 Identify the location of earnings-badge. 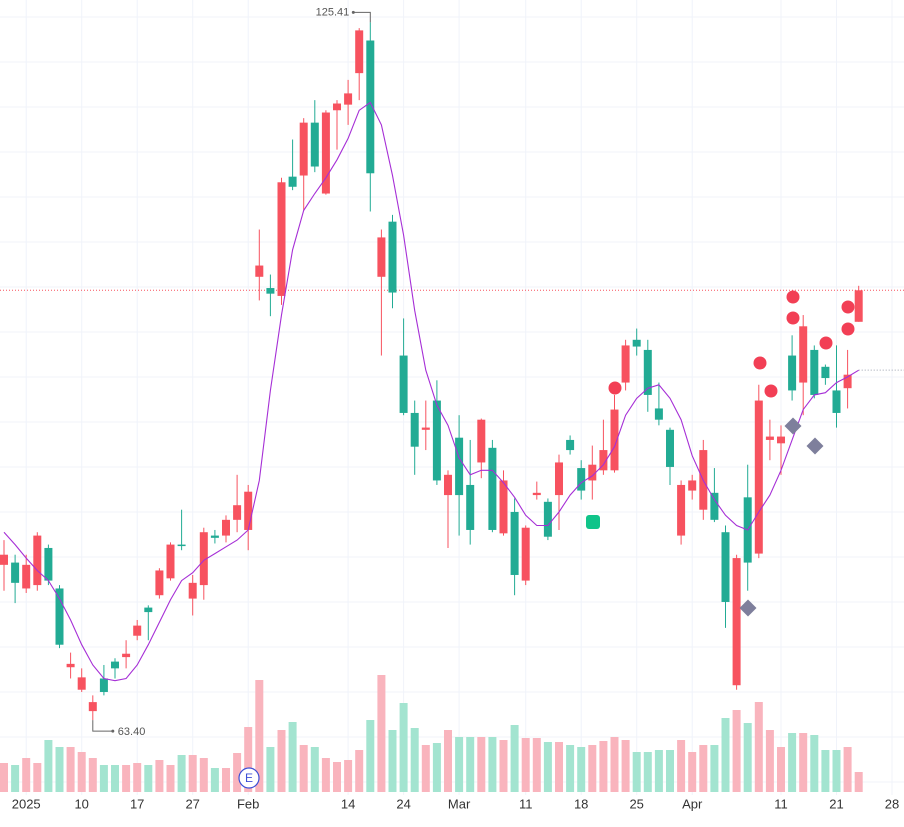
(249, 778).